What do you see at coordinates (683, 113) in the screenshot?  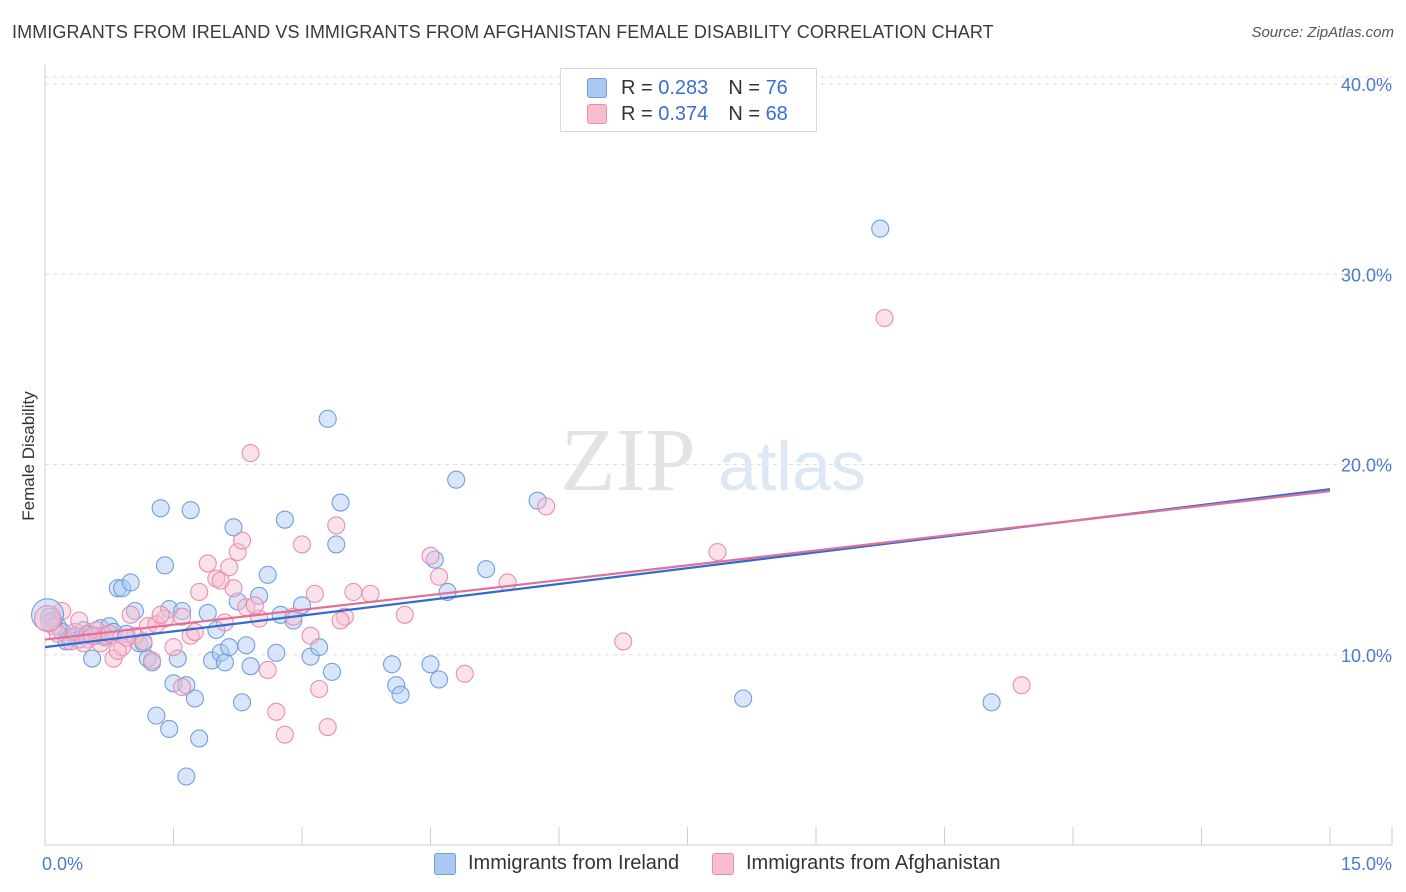 I see `legend-r-value: 0.374` at bounding box center [683, 113].